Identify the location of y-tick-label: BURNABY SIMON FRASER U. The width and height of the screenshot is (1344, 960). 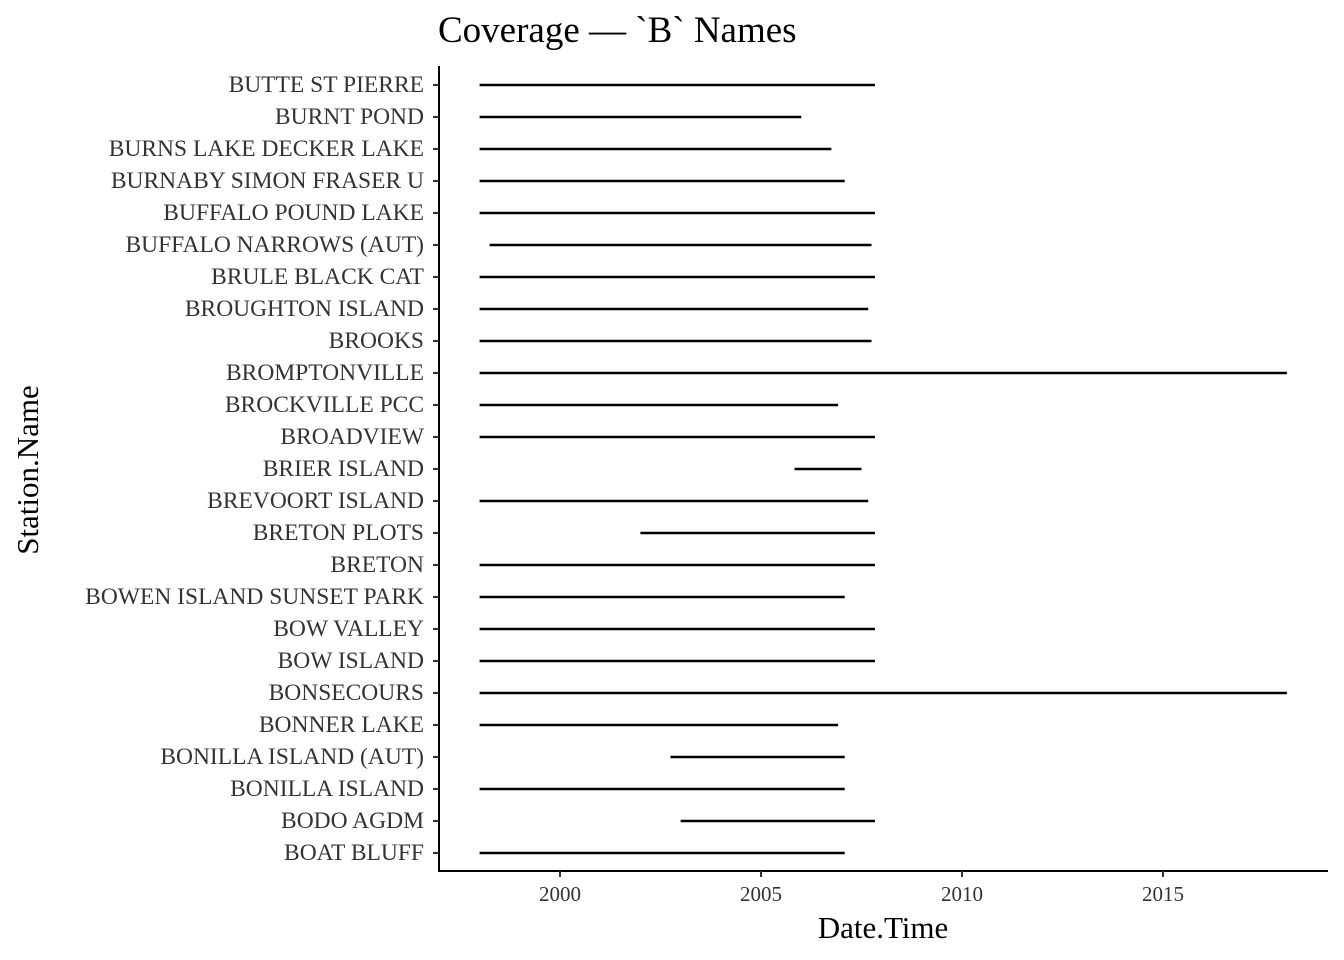
(267, 181).